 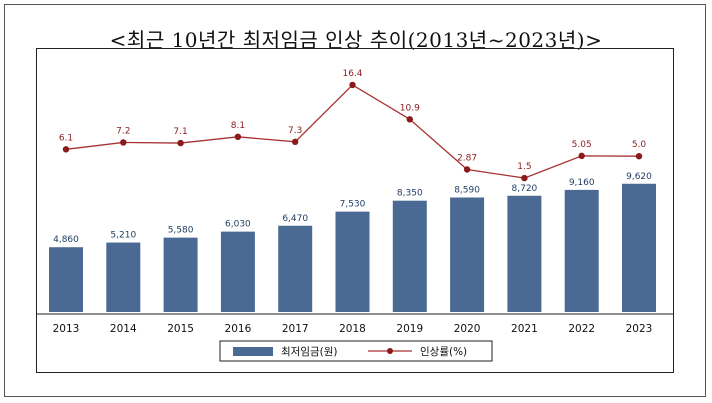 I want to click on bar-2017, so click(x=295, y=268).